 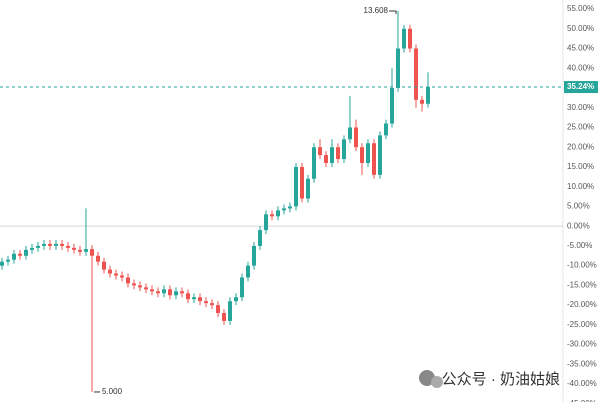 I want to click on y-tick-label: -5.00%, so click(x=579, y=245).